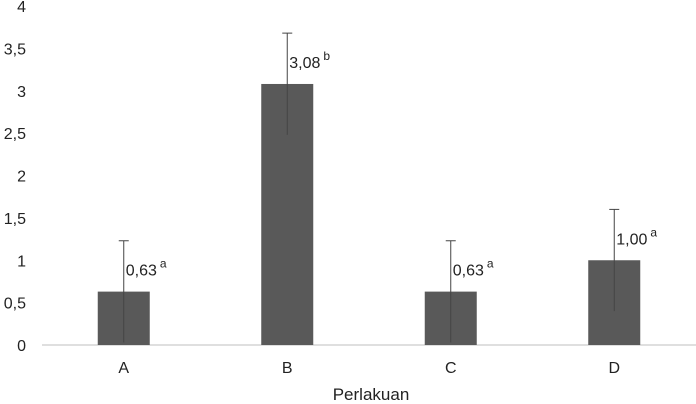 The height and width of the screenshot is (404, 696). Describe the element at coordinates (21, 346) in the screenshot. I see `y-tick-label: 0` at that location.